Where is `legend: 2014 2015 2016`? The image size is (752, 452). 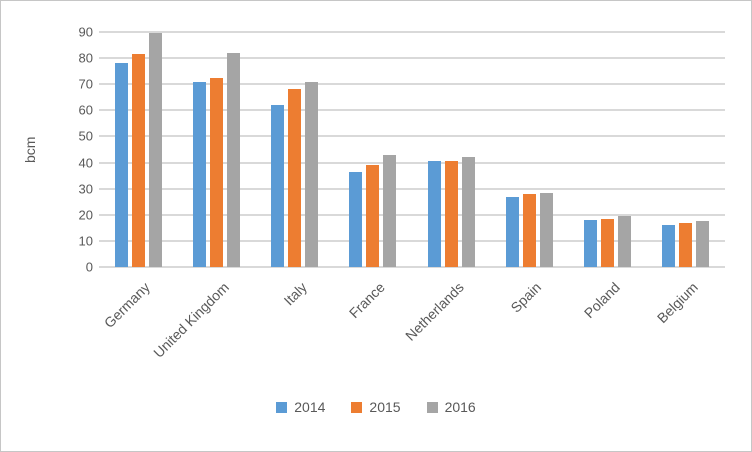 legend: 2014 2015 2016 is located at coordinates (376, 407).